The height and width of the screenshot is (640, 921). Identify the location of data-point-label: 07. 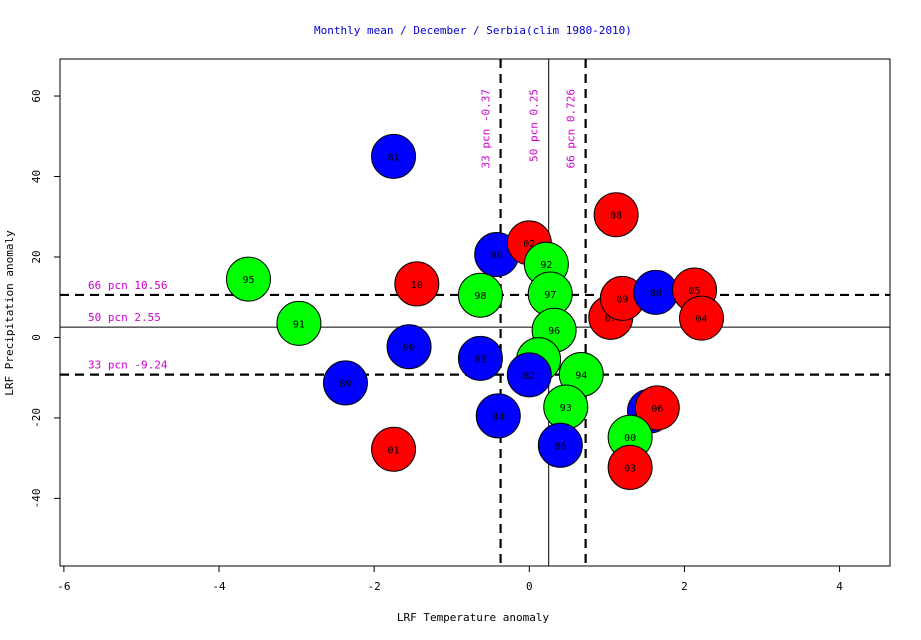
(611, 318).